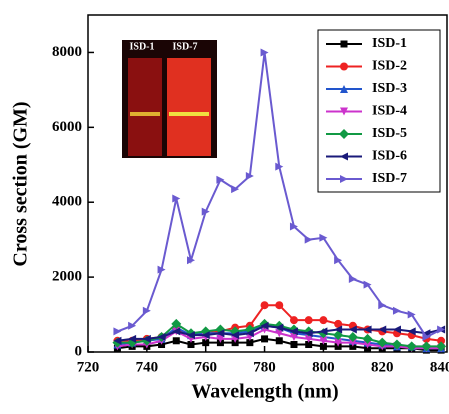 This screenshot has width=449, height=414. Describe the element at coordinates (389, 43) in the screenshot. I see `legend-label: ISD-1` at that location.